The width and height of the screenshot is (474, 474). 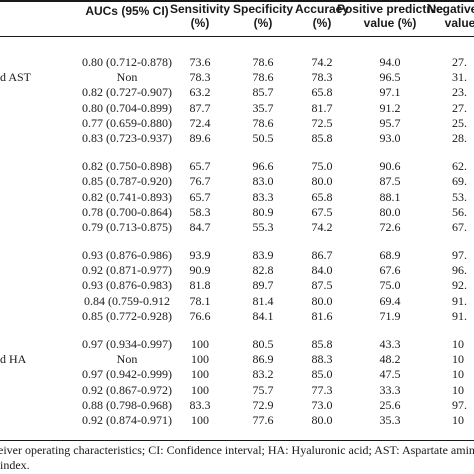 What do you see at coordinates (200, 16) in the screenshot?
I see `column-header-2: Sensitivity (%)` at bounding box center [200, 16].